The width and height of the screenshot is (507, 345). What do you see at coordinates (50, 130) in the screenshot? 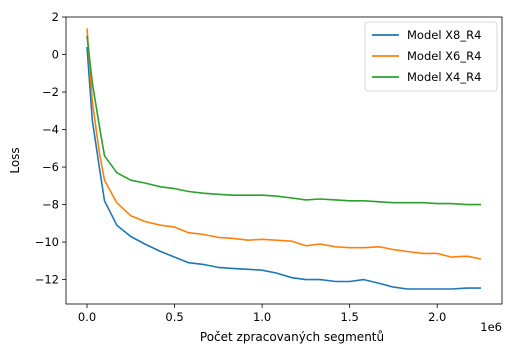
I see `y-tick-label: −4` at bounding box center [50, 130].